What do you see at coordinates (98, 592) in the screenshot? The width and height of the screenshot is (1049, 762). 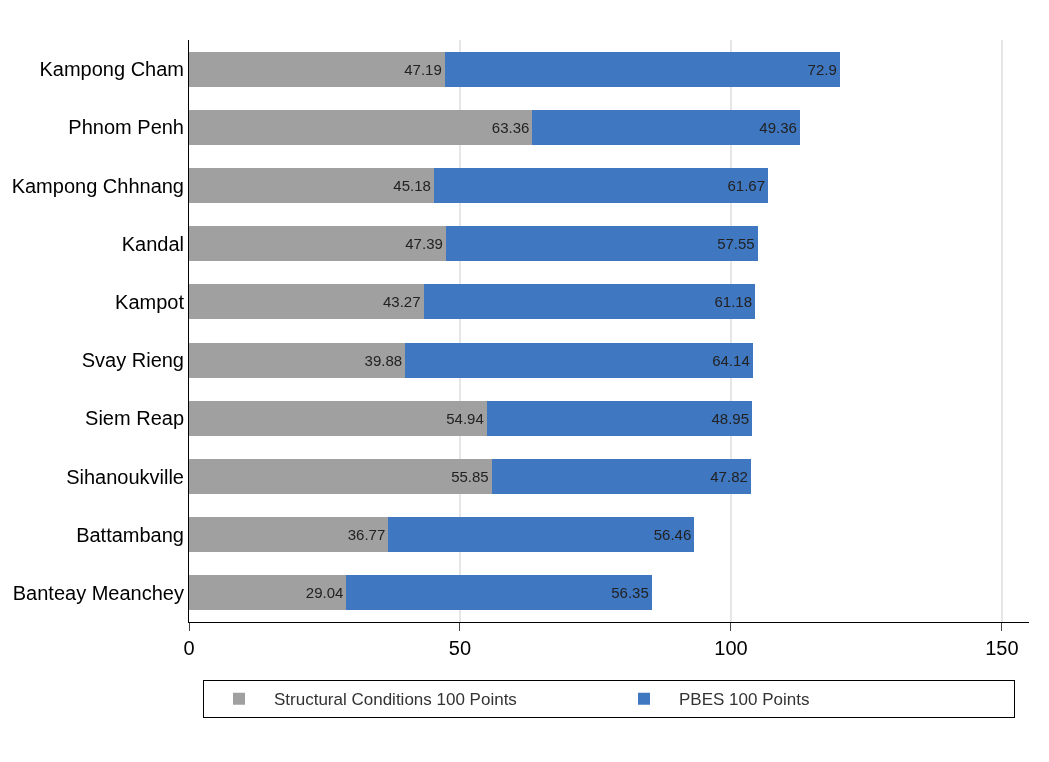 I see `y-tick-label: Banteay Meanchey` at bounding box center [98, 592].